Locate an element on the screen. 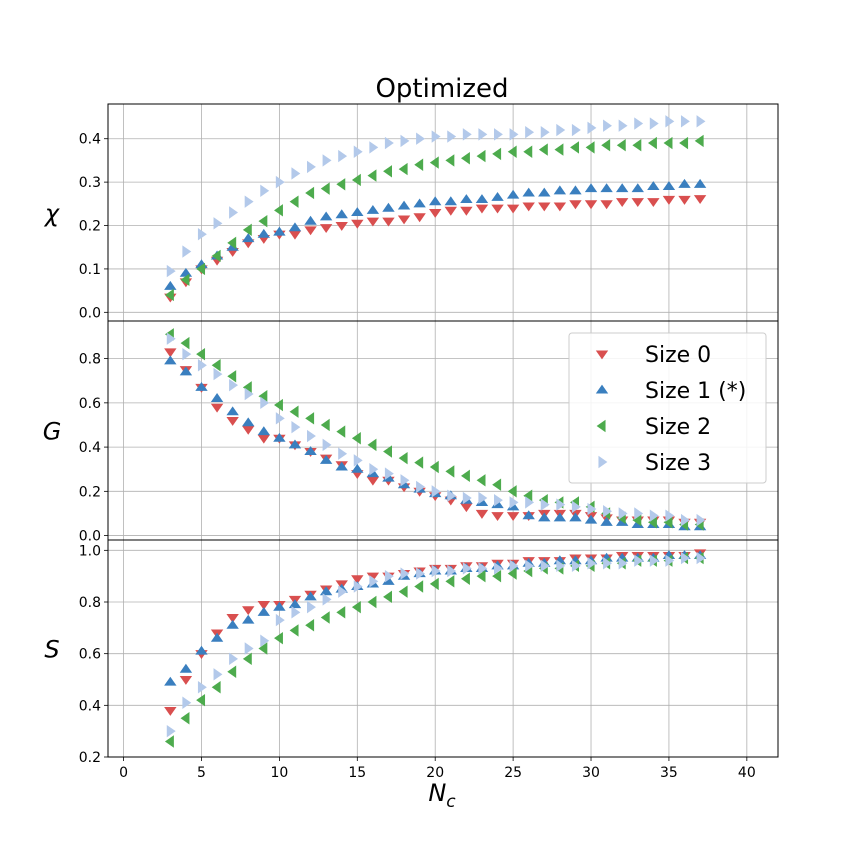  x-axis-label-subscript: c is located at coordinates (451, 802).